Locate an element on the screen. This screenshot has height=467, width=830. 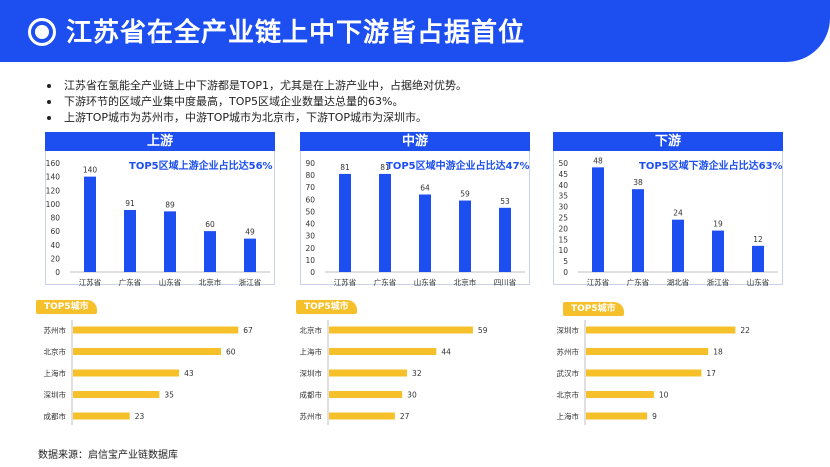
panel-stat: TOP5区域下游企业占比达63% is located at coordinates (711, 166).